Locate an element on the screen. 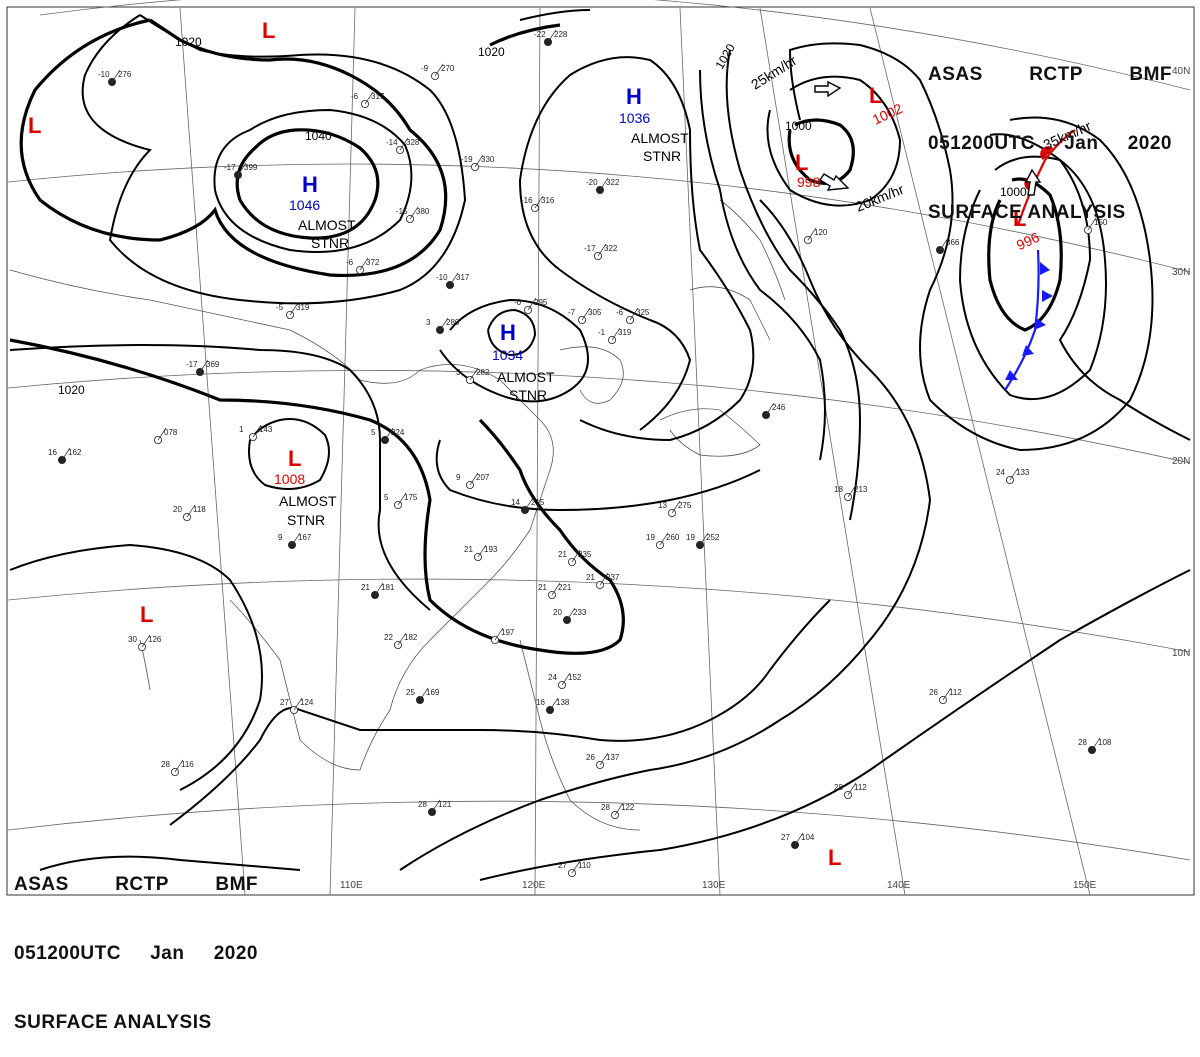 The height and width of the screenshot is (1057, 1200). station-plot: 16 138 is located at coordinates (553, 706).